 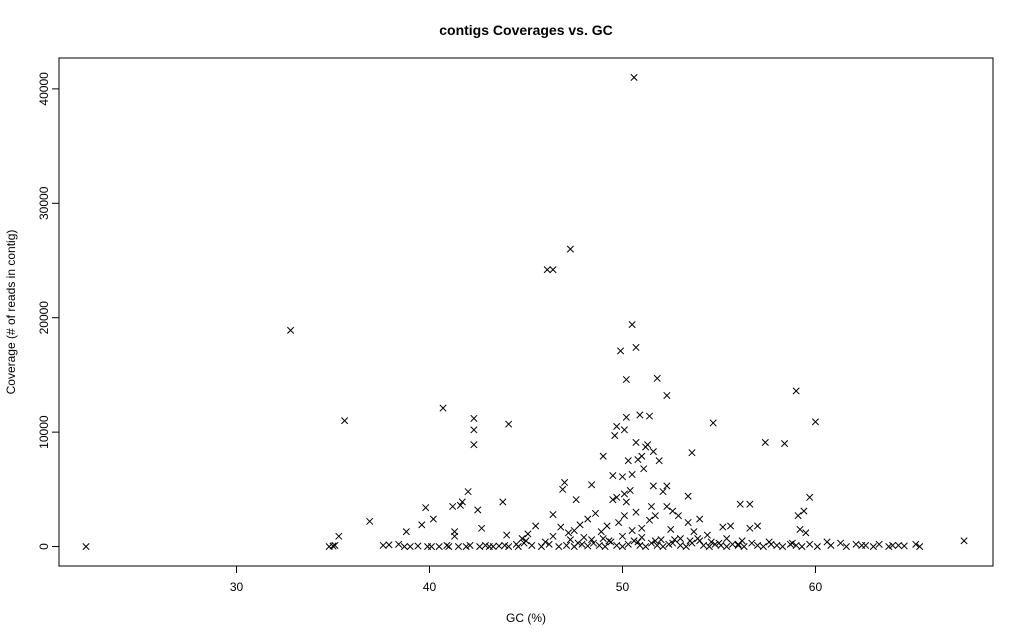 I want to click on y-tick-label: 40000, so click(x=44, y=89).